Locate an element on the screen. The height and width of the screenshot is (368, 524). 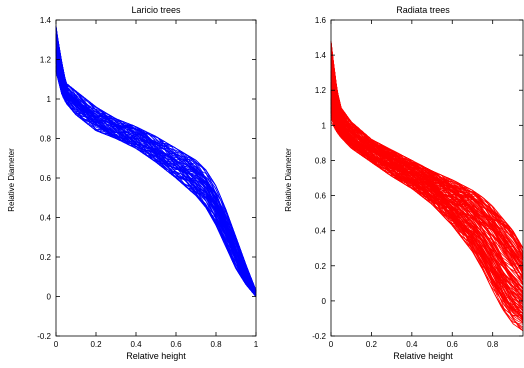
laricio-x-tick-label: 0 is located at coordinates (56, 344).